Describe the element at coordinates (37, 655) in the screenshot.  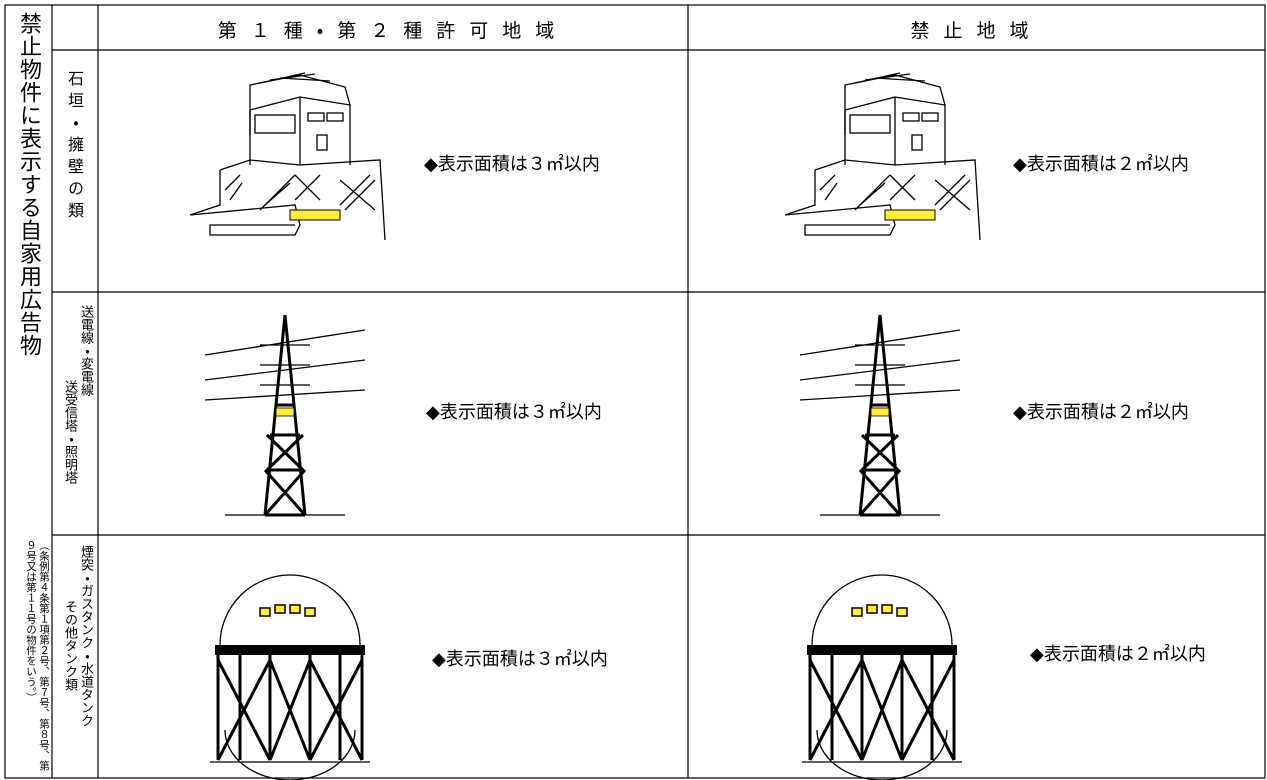
I see `corner-note: （条例第４条第１項第２号、第７号、第８号、第９号又は第１１号の物件をいう。）` at that location.